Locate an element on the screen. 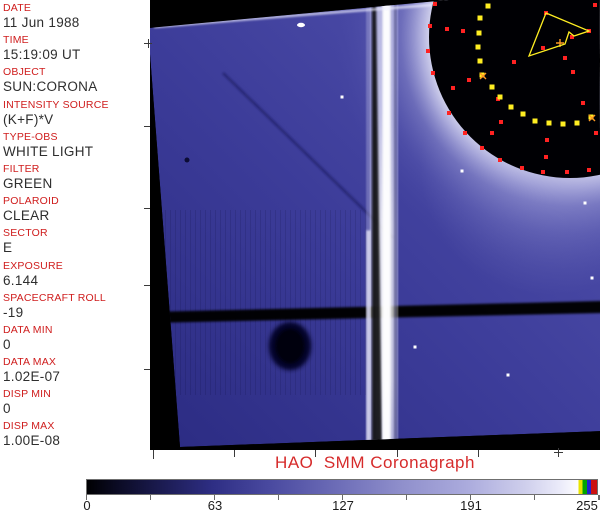 The image size is (600, 512). field-exposure: EXPOSURE 6.144 is located at coordinates (76, 276).